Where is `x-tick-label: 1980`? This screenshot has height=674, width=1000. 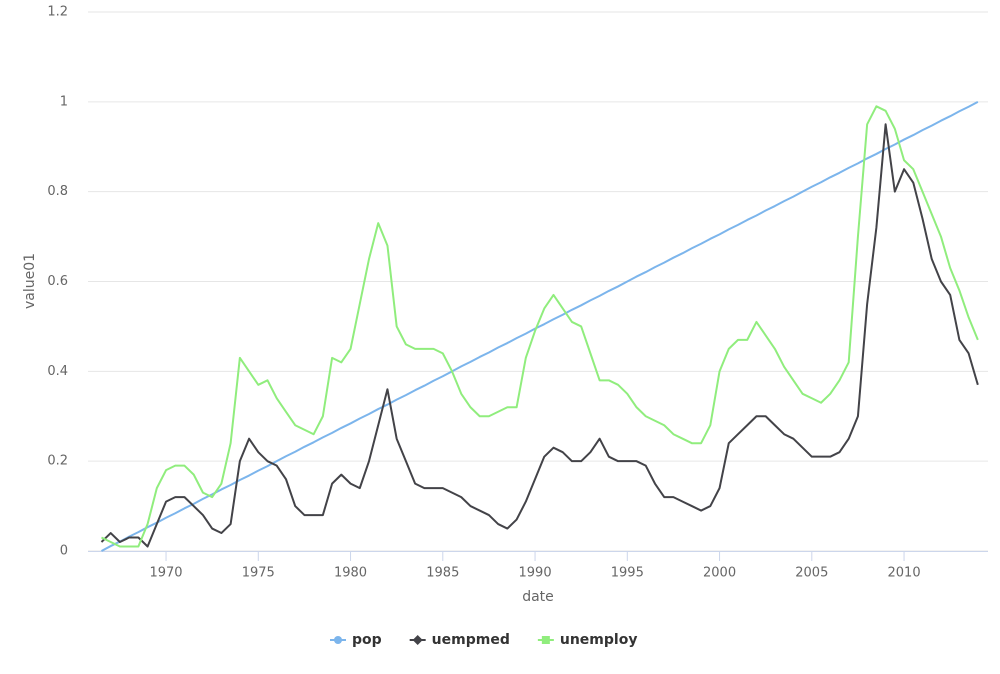
x-tick-label: 1980 is located at coordinates (350, 573).